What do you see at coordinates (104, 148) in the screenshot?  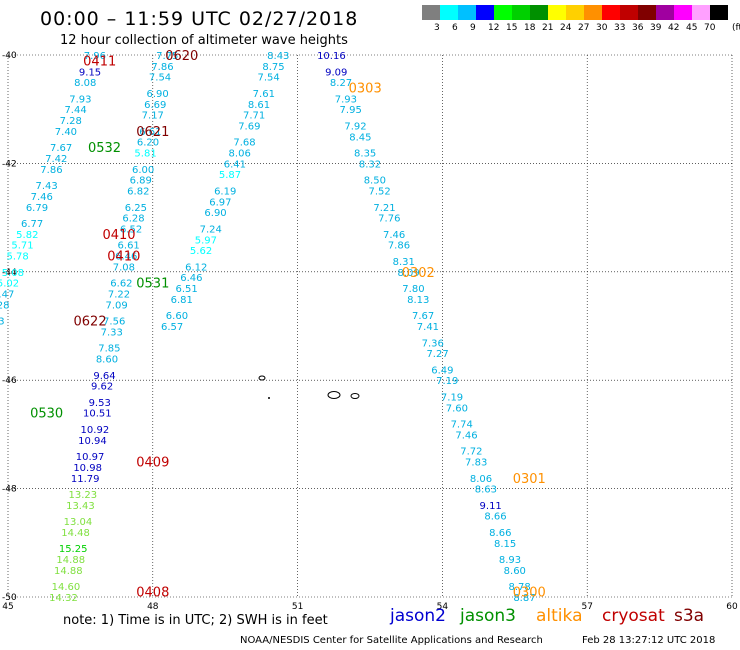 I see `pass-time-label: 0532` at bounding box center [104, 148].